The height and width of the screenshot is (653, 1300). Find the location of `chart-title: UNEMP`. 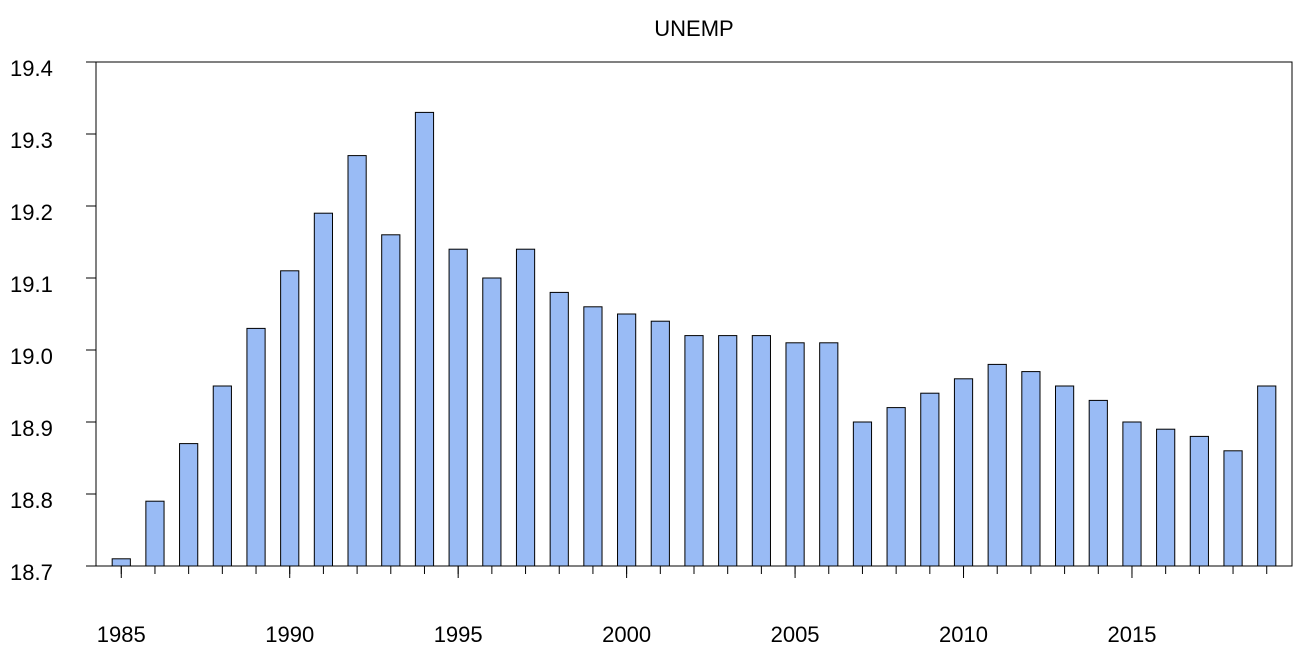

chart-title: UNEMP is located at coordinates (693, 28).